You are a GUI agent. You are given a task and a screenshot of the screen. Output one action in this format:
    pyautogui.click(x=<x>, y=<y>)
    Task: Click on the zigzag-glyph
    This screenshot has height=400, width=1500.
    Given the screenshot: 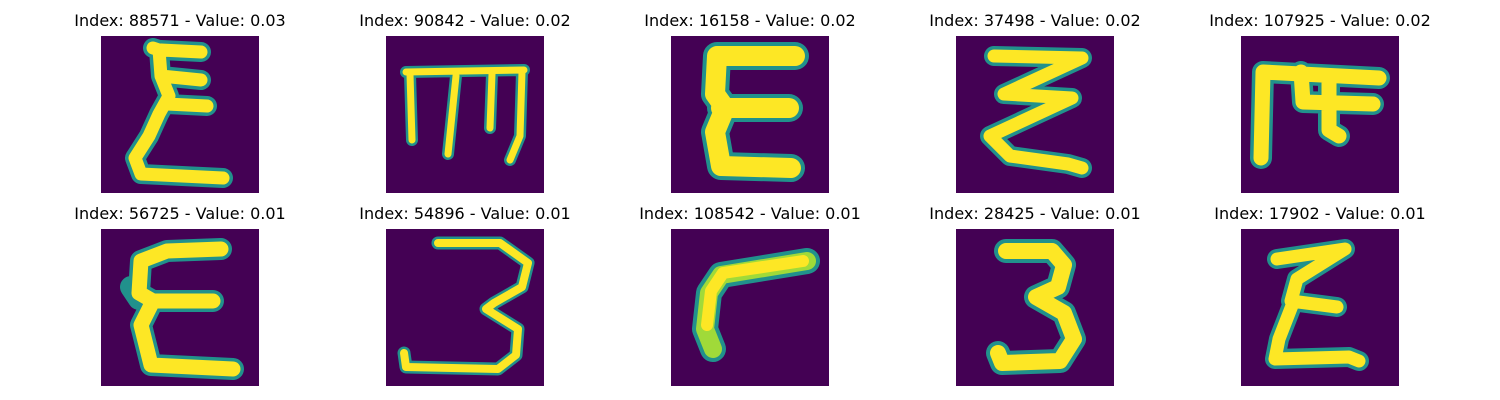 What is the action you would take?
    pyautogui.click(x=1036, y=112)
    